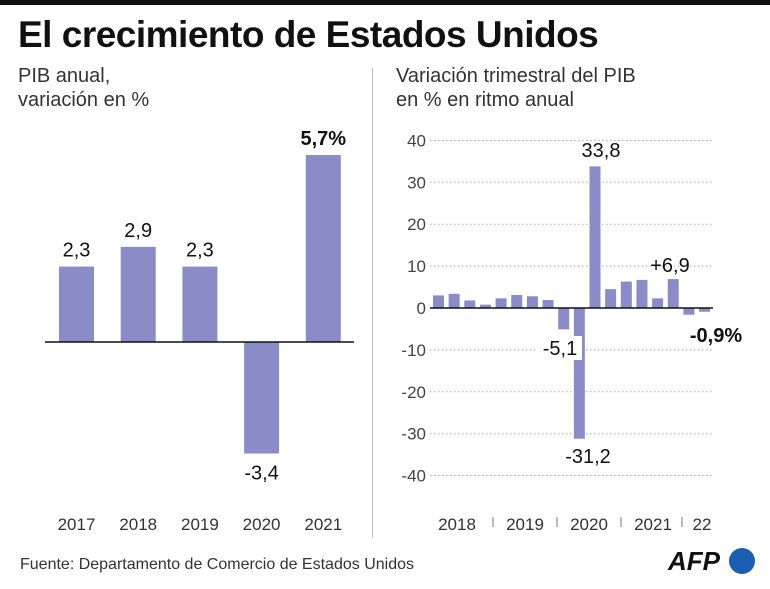 This screenshot has width=770, height=589. I want to click on x-tick-label: 2021, so click(323, 524).